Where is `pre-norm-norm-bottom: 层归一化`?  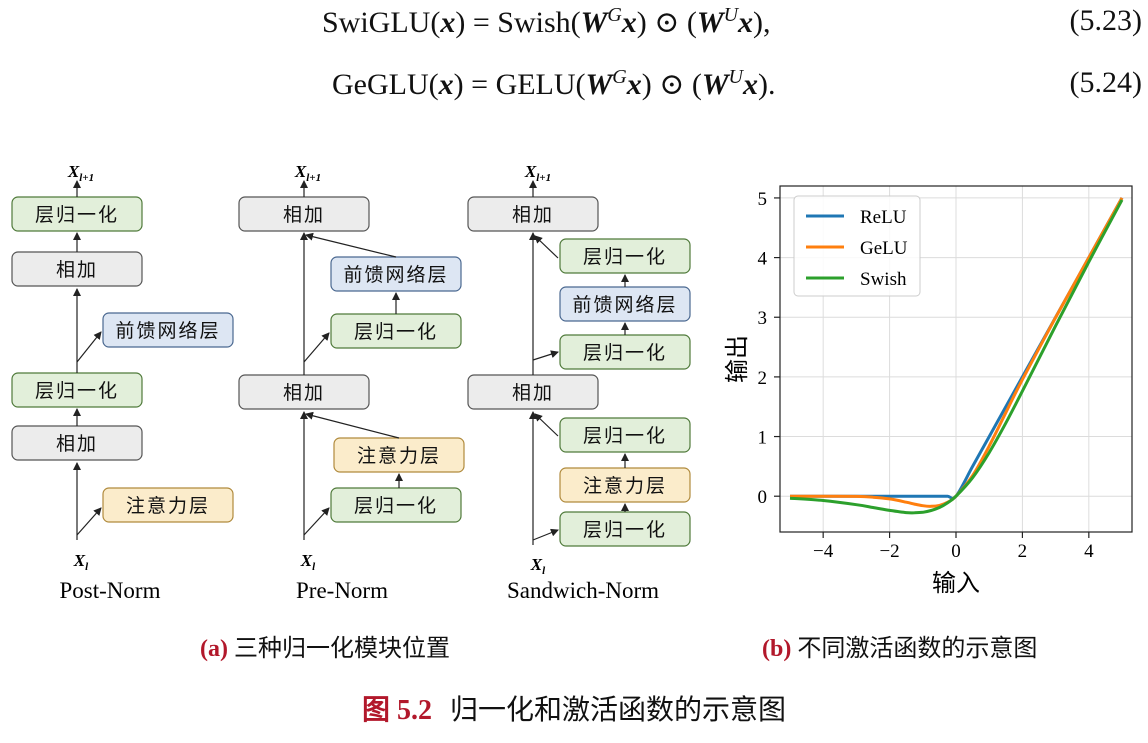 pre-norm-norm-bottom: 层归一化 is located at coordinates (396, 505).